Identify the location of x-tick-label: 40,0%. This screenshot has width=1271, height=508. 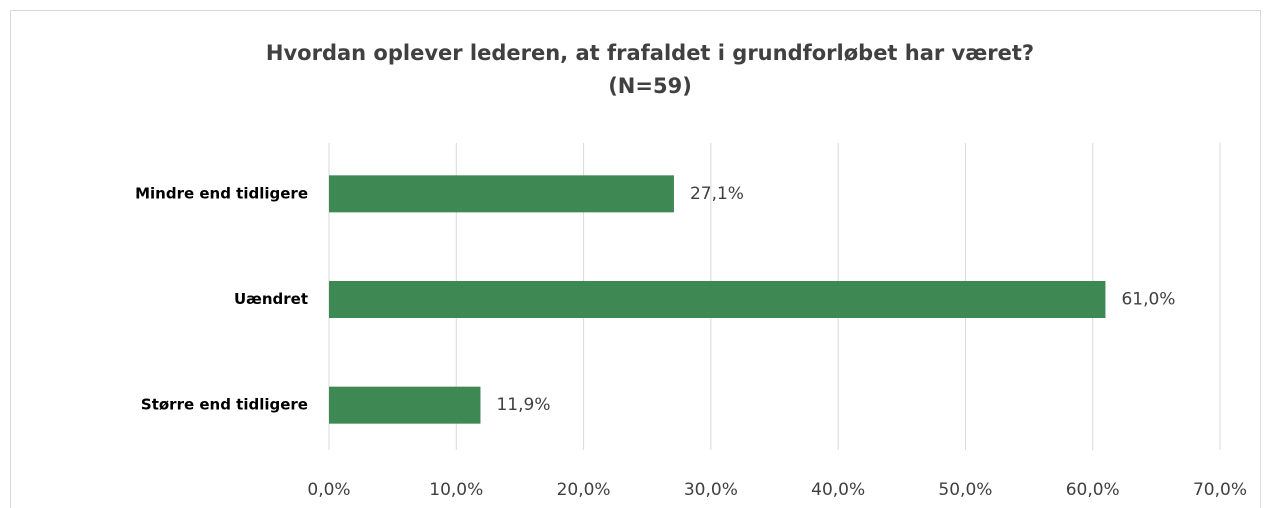
(838, 490).